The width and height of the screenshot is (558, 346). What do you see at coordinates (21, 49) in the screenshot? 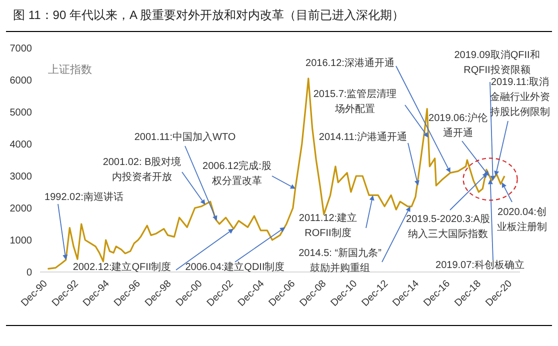
I see `y-tick-label: 7000` at bounding box center [21, 49].